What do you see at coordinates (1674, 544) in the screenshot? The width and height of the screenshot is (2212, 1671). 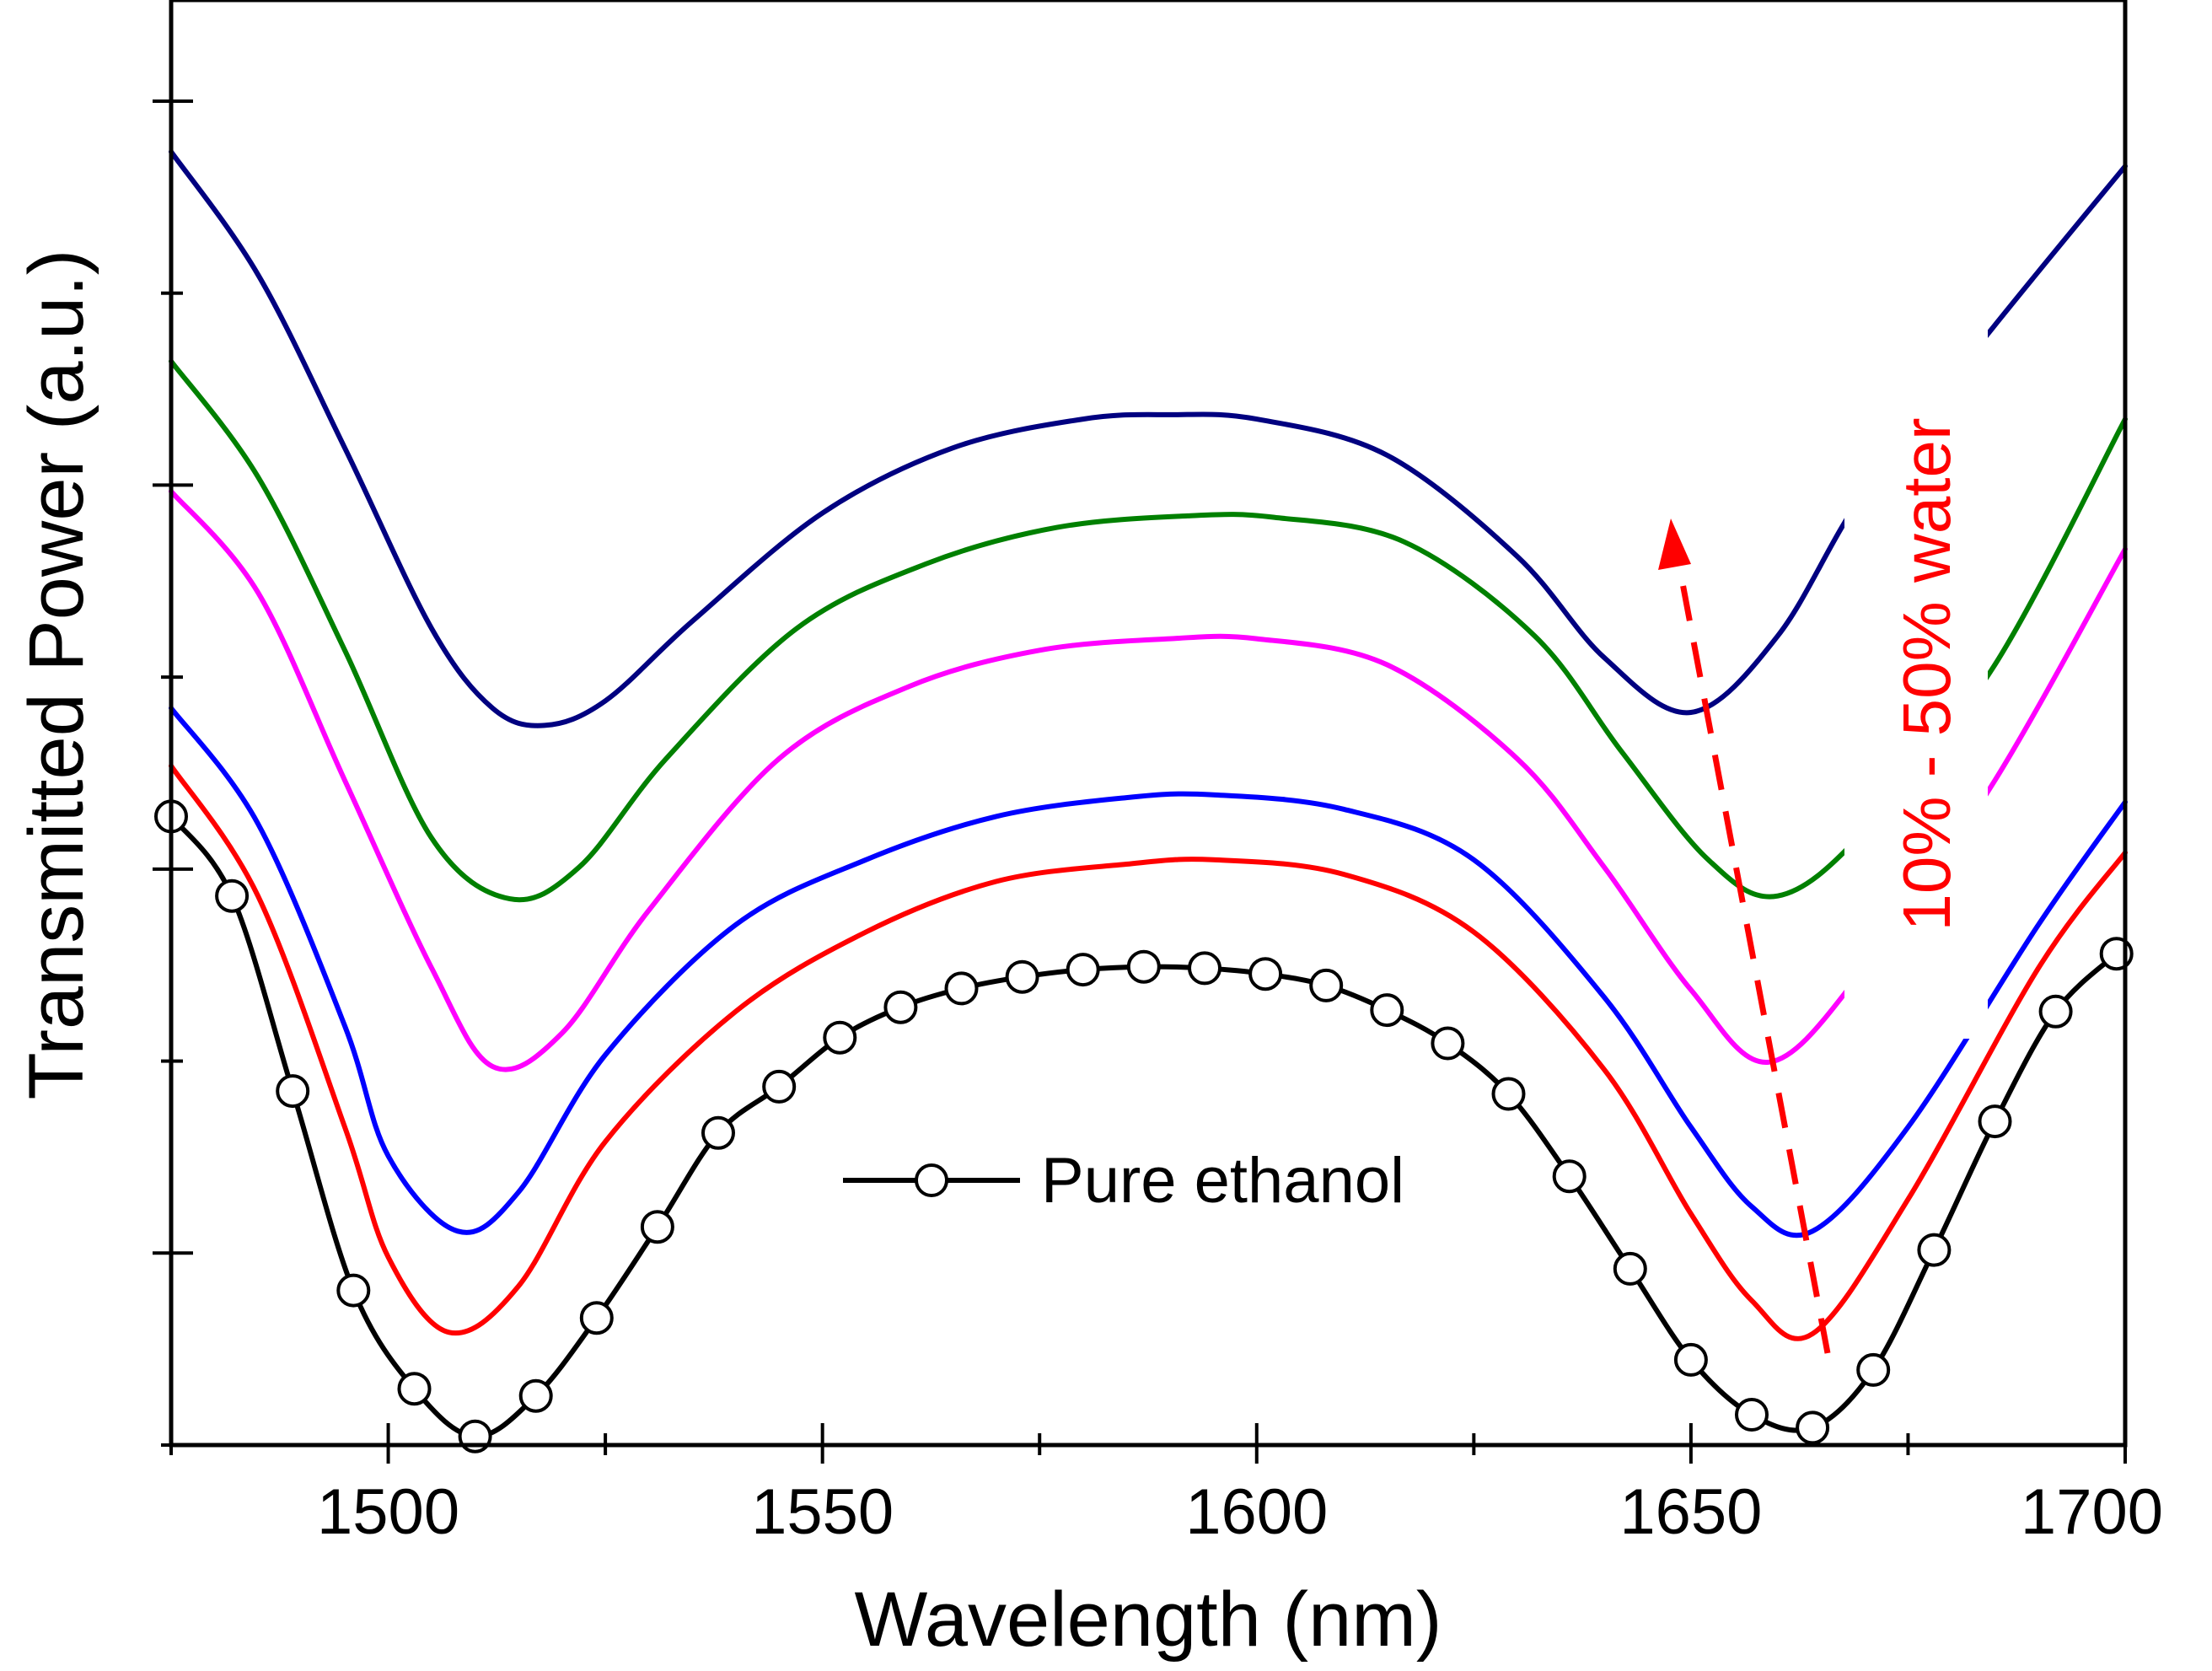 I see `annotation-arrowhead` at bounding box center [1674, 544].